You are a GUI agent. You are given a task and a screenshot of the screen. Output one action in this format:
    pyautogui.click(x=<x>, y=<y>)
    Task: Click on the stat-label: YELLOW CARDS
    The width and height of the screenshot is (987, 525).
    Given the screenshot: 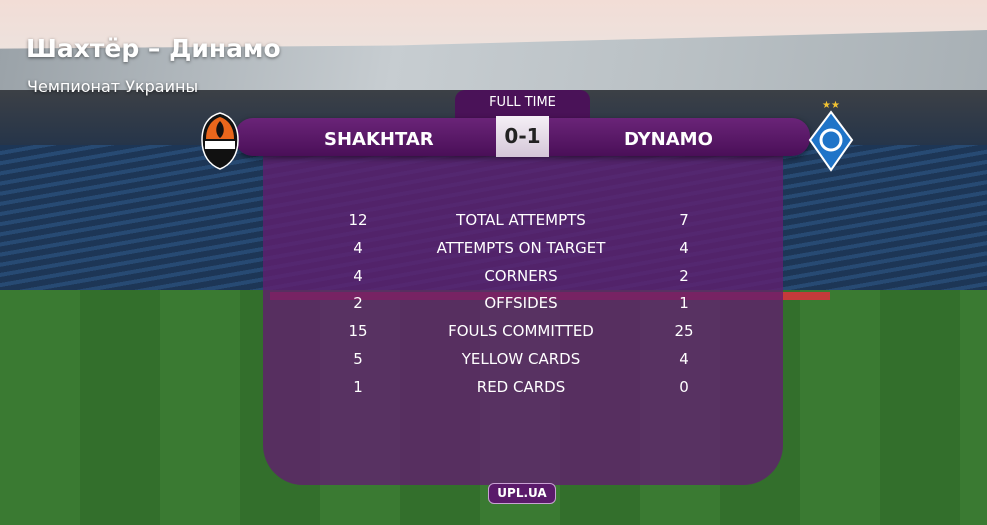 What is the action you would take?
    pyautogui.click(x=521, y=359)
    